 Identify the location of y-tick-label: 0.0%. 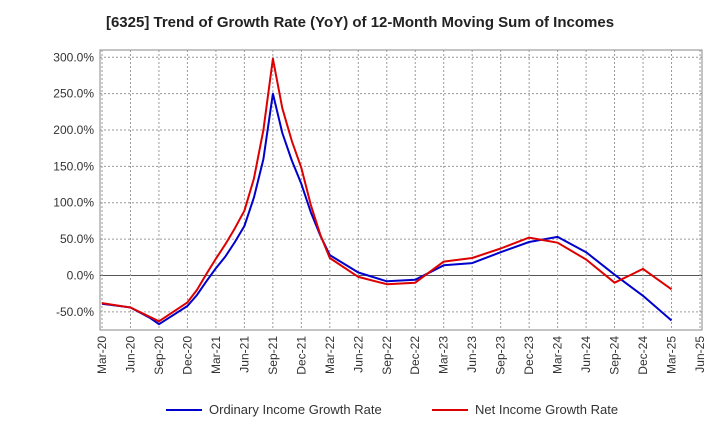
(81, 275).